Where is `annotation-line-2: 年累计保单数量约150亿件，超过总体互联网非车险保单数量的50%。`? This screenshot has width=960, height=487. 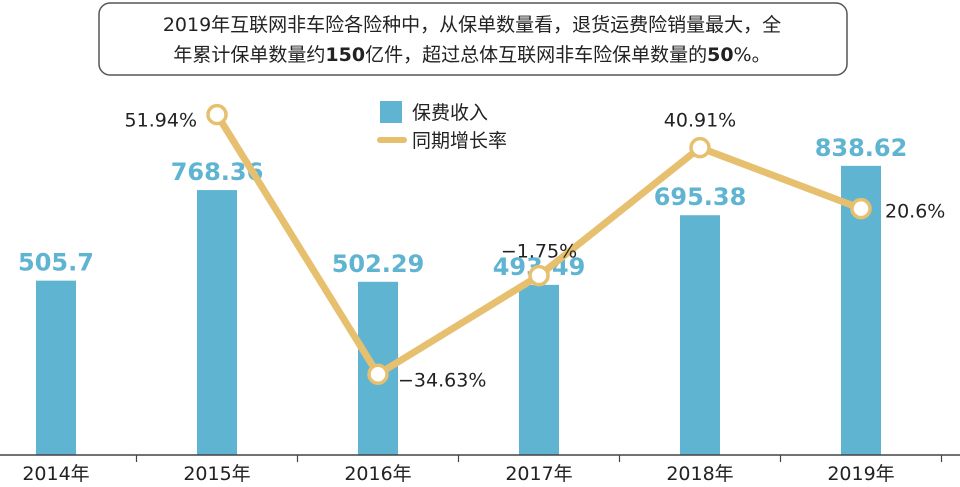 annotation-line-2: 年累计保单数量约150亿件，超过总体互联网非车险保单数量的50%。 is located at coordinates (471, 55).